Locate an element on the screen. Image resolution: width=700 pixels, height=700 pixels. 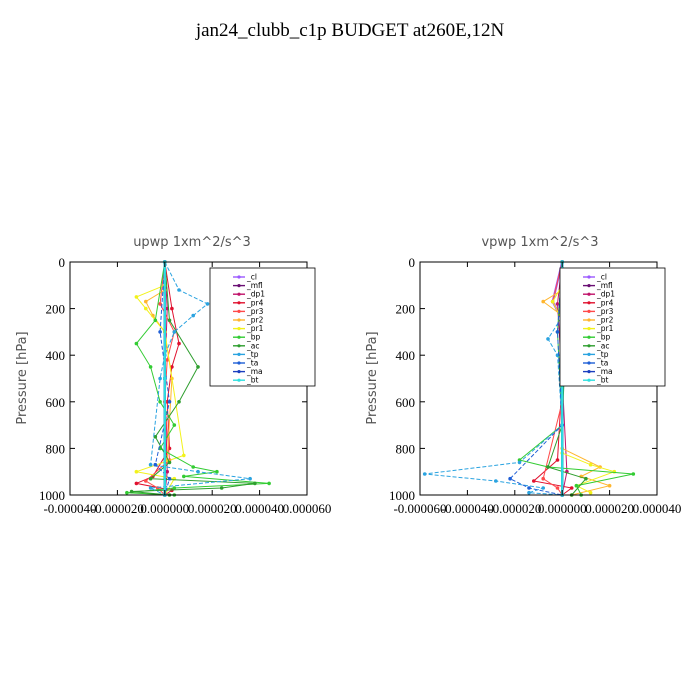
upwp-y-axis-label: Pressure [hPa] is located at coordinates (22, 377).